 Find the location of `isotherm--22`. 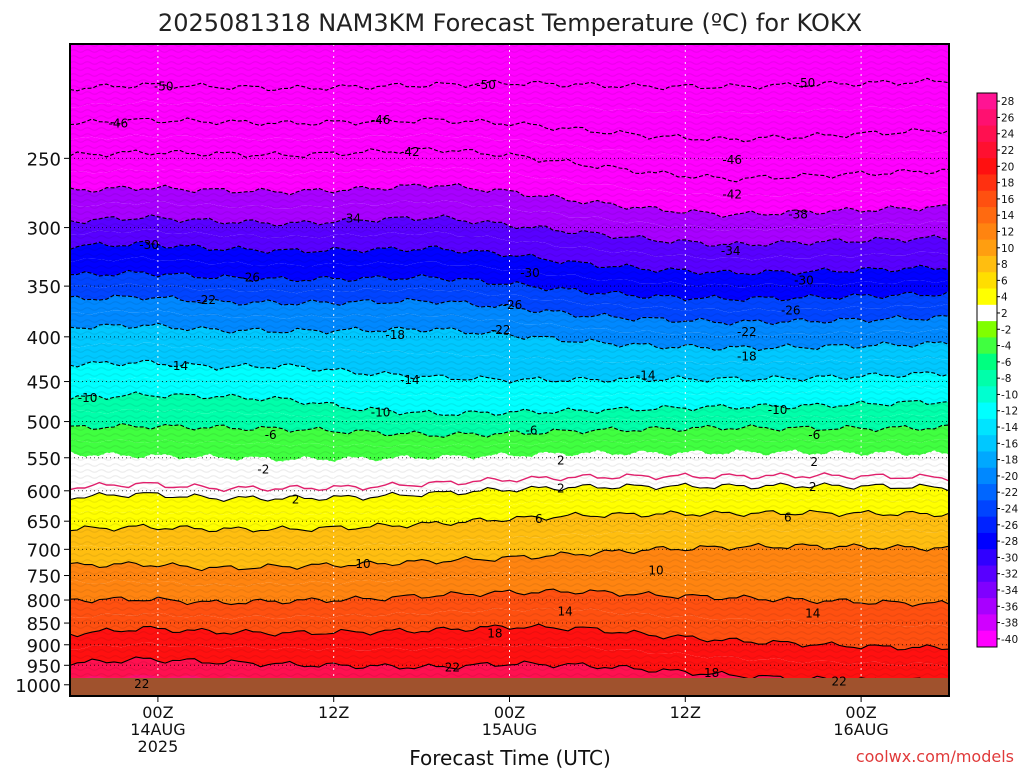

isotherm--22 is located at coordinates (509, 310).